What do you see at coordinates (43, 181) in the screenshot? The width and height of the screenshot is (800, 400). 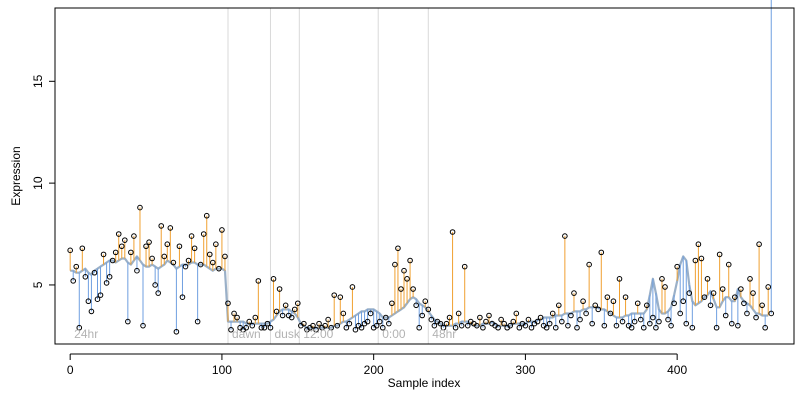 I see `y-axis: 5 10 15` at bounding box center [43, 181].